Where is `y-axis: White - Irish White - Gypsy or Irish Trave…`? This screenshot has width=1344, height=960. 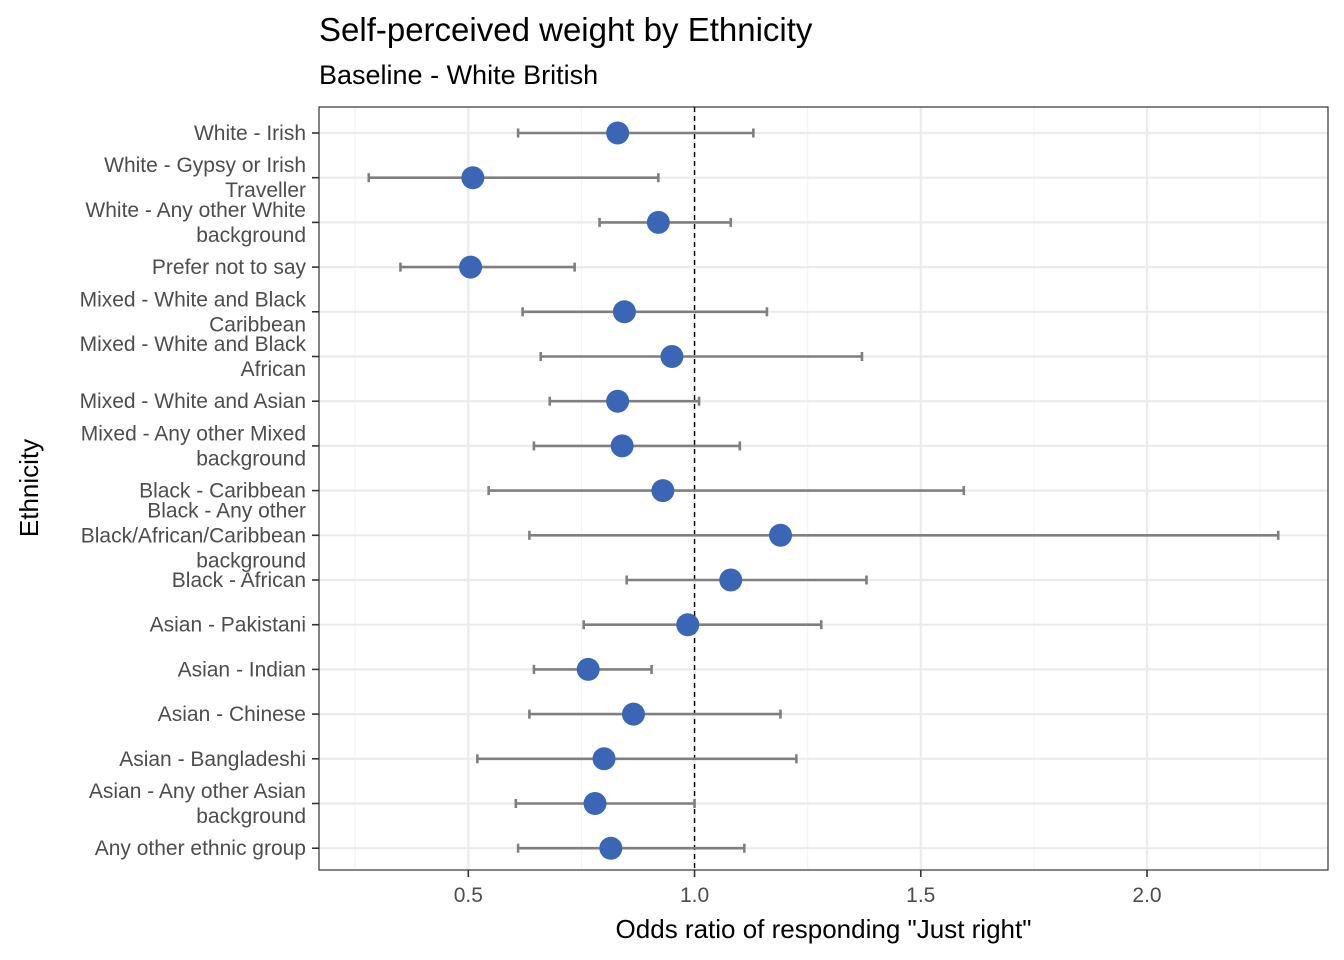
y-axis: White - Irish White - Gypsy or Irish Trave… is located at coordinates (199, 491).